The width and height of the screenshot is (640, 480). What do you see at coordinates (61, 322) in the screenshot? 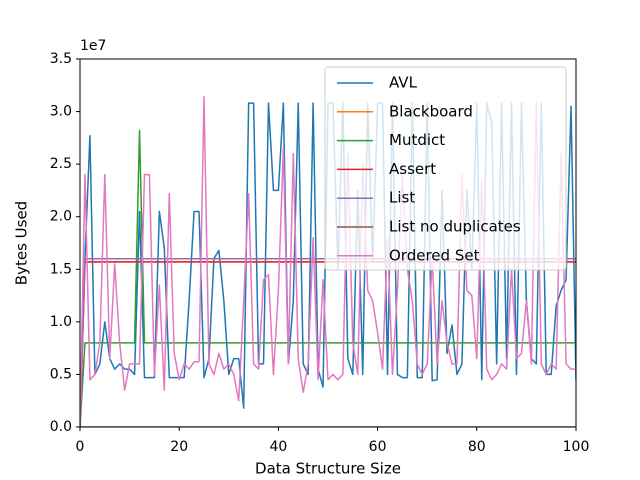
I see `y-tick-label: 1.0` at bounding box center [61, 322].